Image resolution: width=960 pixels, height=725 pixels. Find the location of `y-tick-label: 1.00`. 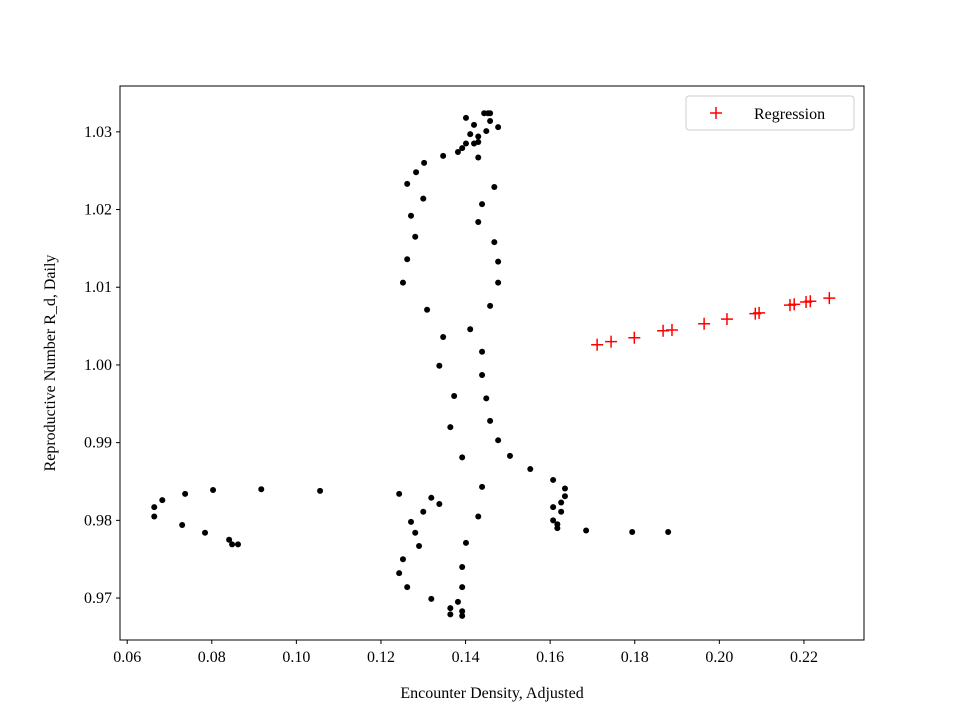

y-tick-label: 1.00 is located at coordinates (98, 365).